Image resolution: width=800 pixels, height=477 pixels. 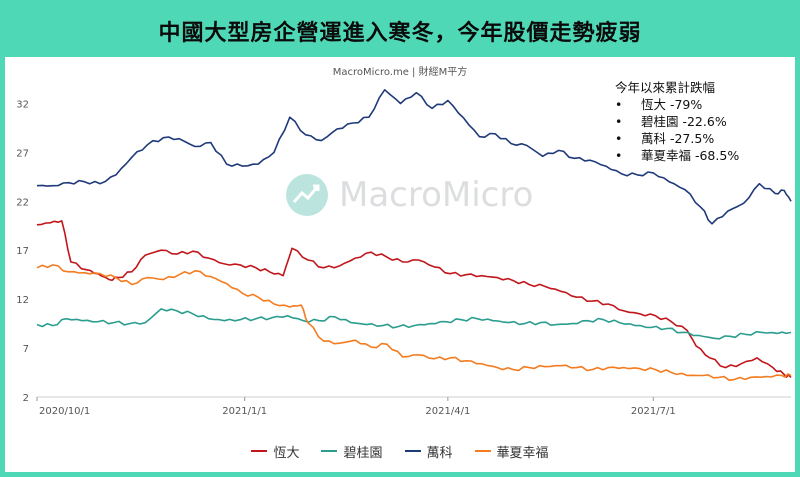 What do you see at coordinates (522, 453) in the screenshot?
I see `legend-label: 華夏幸福` at bounding box center [522, 453].